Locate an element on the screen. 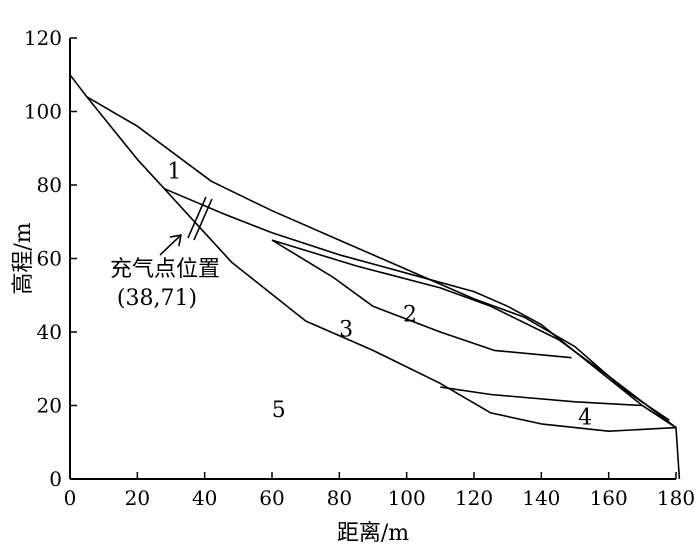 This screenshot has height=560, width=700. inflation-point-annotation: 充气点位置 (38,71) is located at coordinates (165, 253).